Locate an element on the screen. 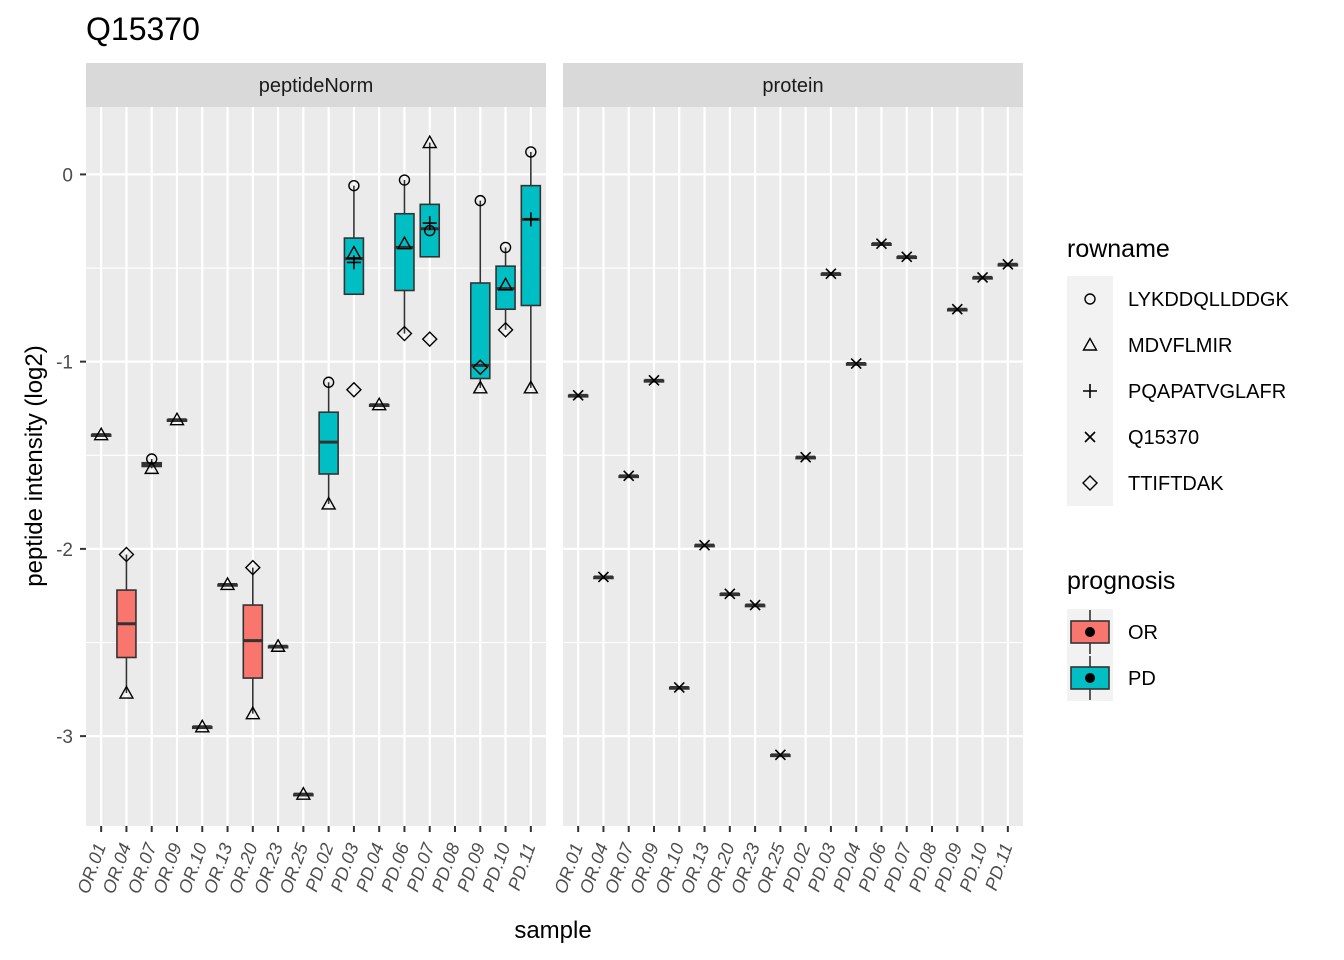  y-tick-label: -2 is located at coordinates (64, 550).